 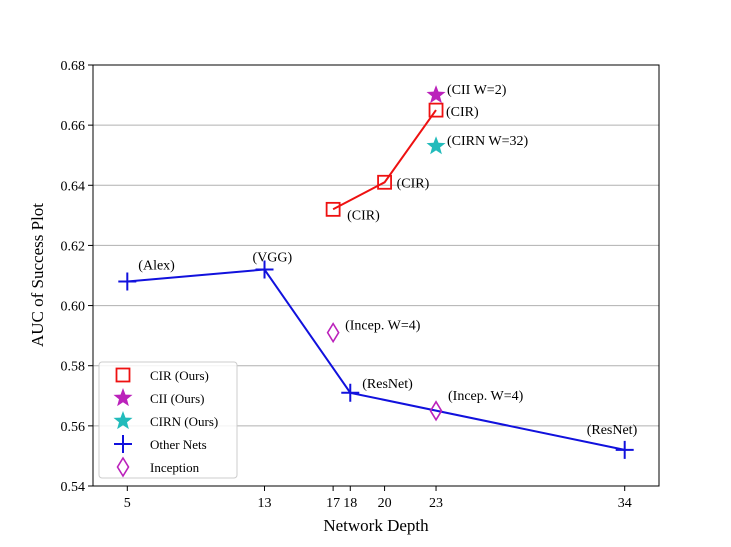 I want to click on y-tick-label: 0.64, so click(x=73, y=186).